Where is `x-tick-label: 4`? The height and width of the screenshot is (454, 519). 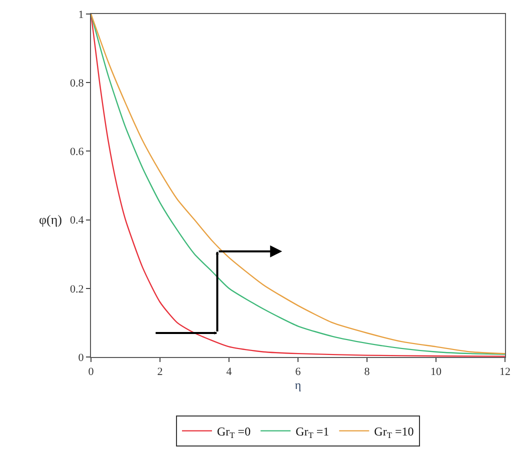
x-tick-label: 4 is located at coordinates (229, 372).